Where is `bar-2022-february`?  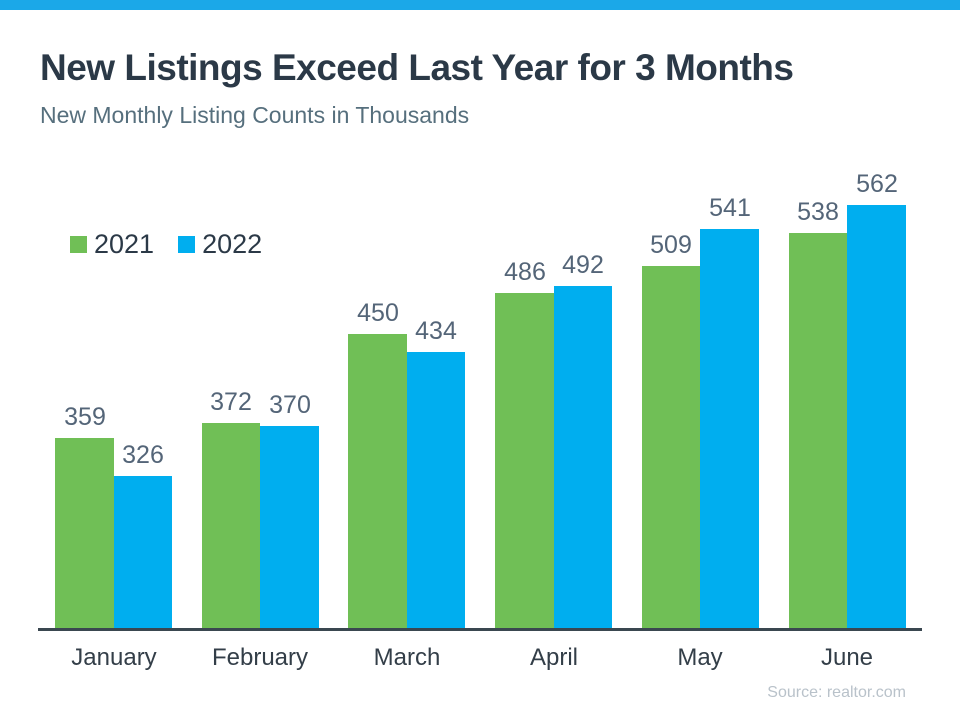 bar-2022-february is located at coordinates (289, 527).